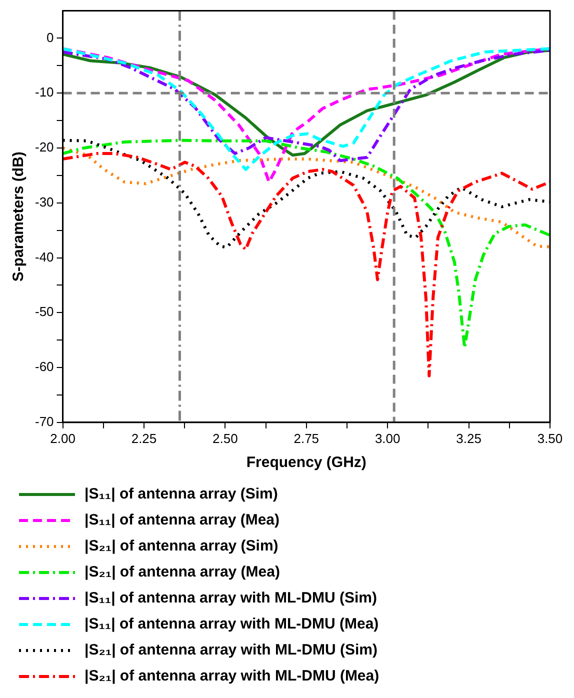 This screenshot has width=574, height=698. Describe the element at coordinates (225, 438) in the screenshot. I see `x-tick-label: 2.50` at that location.